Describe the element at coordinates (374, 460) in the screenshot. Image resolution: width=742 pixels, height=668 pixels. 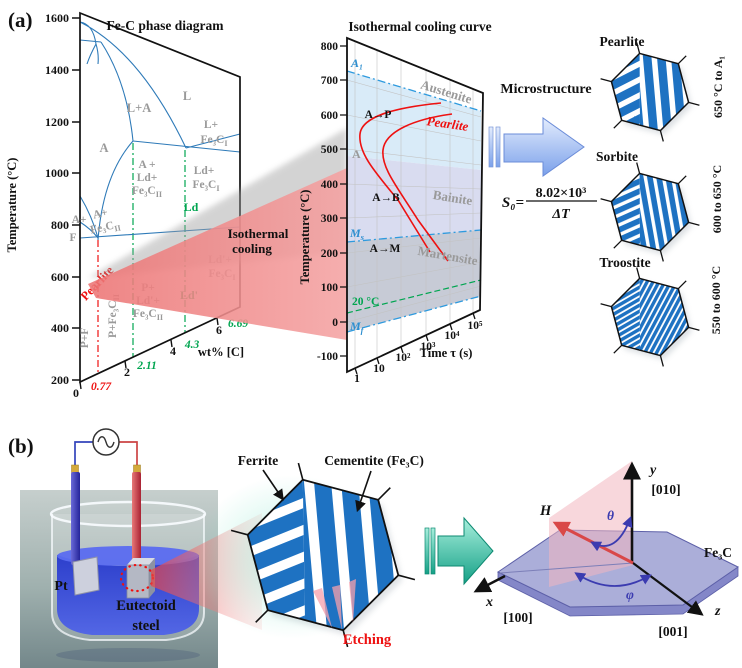
I see `cementite-label: Cementite (Fe₃C)` at that location.